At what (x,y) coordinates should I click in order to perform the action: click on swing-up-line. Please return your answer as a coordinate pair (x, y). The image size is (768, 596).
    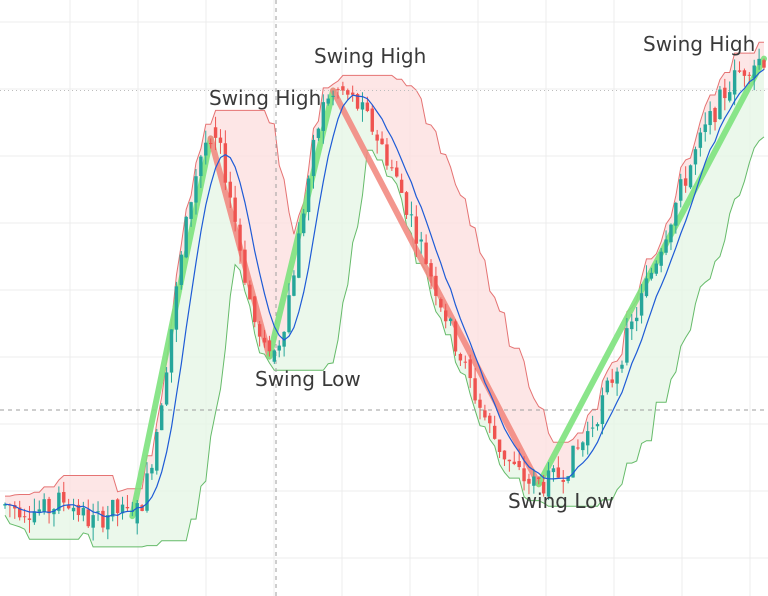
    Looking at the image, I should click on (301, 223).